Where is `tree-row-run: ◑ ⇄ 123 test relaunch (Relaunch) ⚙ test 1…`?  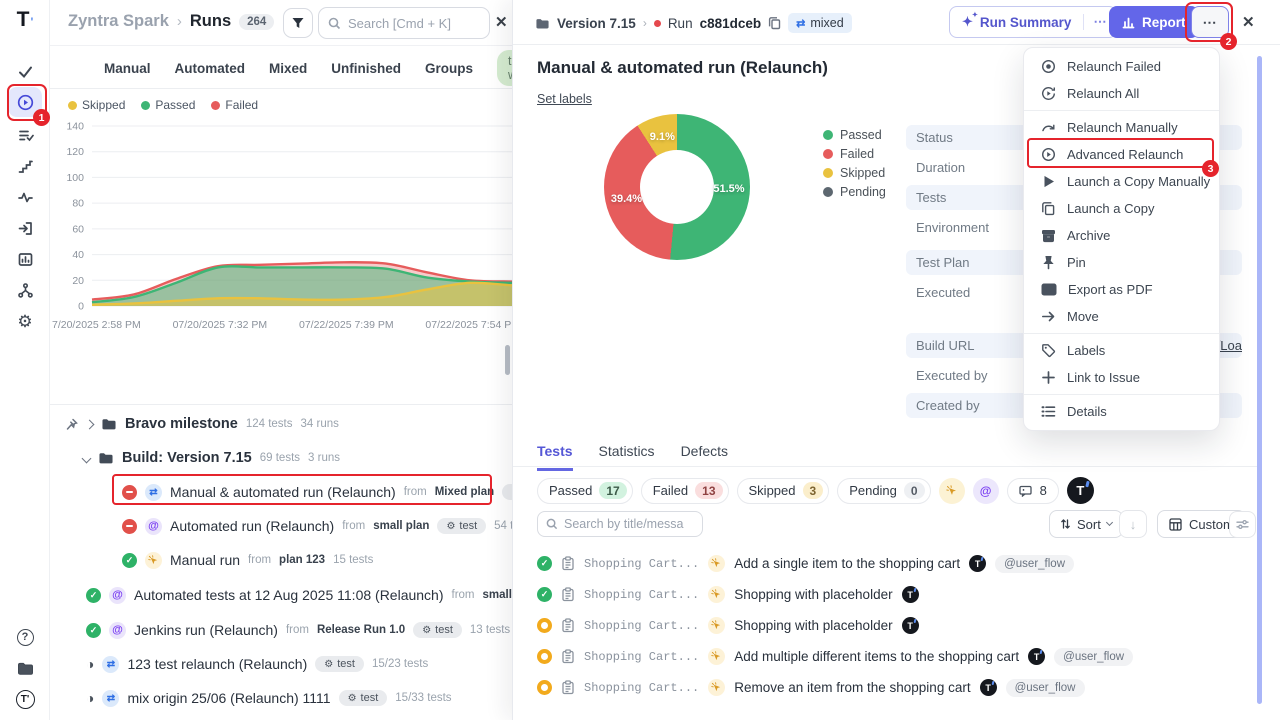
tree-row-run: ◑ ⇄ 123 test relaunch (Relaunch) ⚙ test 1… is located at coordinates (257, 664).